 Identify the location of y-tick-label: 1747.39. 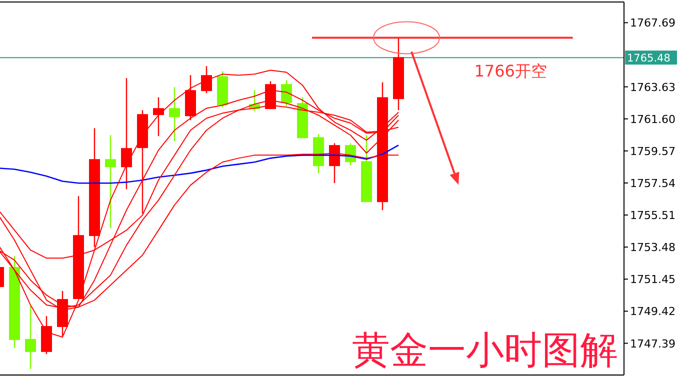
(653, 343).